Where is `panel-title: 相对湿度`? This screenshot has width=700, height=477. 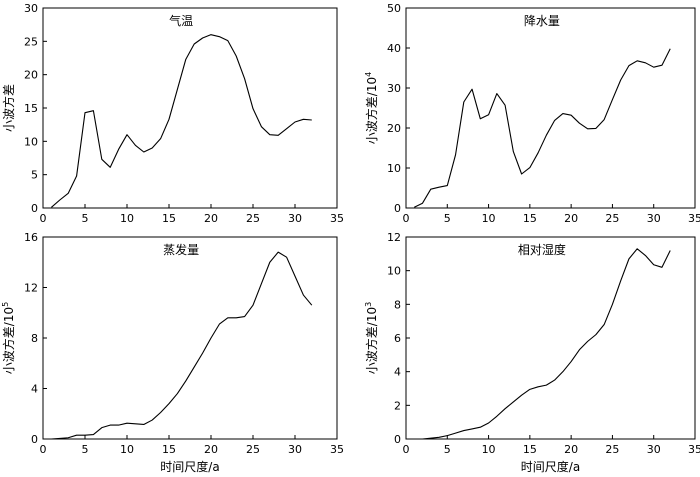
panel-title: 相对湿度 is located at coordinates (542, 249).